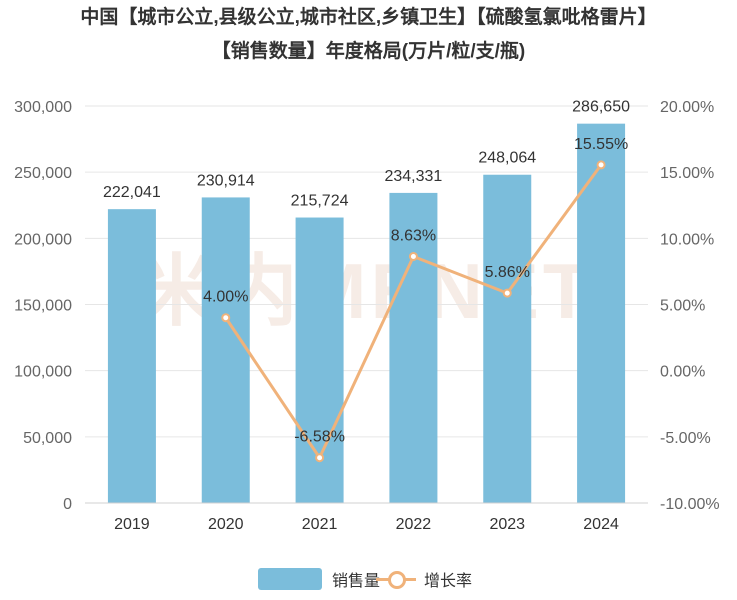  Describe the element at coordinates (43, 239) in the screenshot. I see `y-left-tick-label: 200,000` at that location.